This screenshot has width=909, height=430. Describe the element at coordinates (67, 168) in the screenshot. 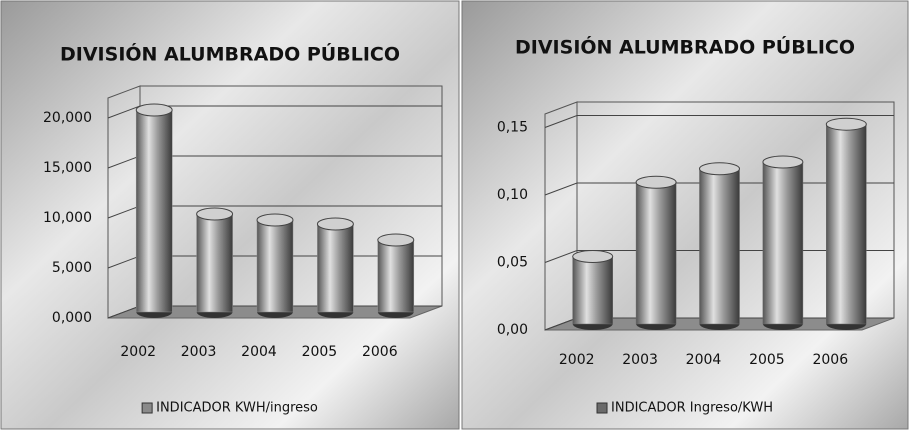

I see `y-tick-label: 15,000` at that location.